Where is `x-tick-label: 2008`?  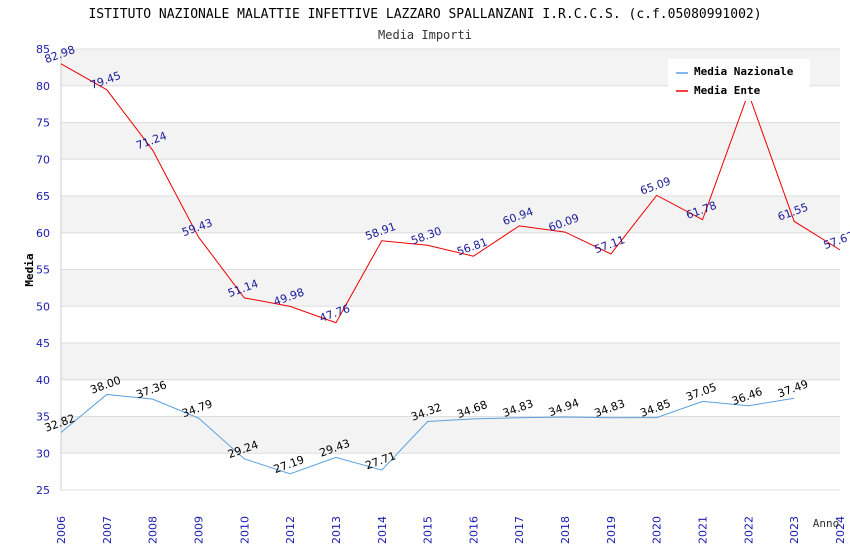
x-tick-label: 2008 is located at coordinates (153, 530).